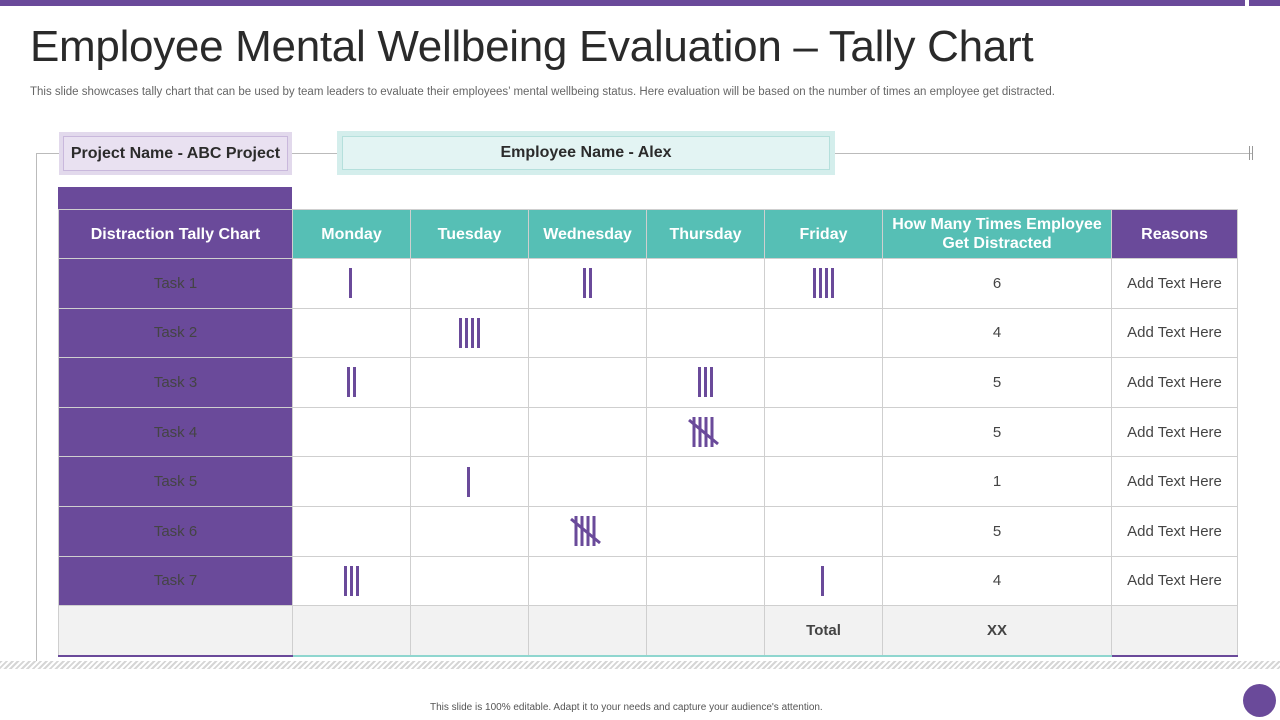  Describe the element at coordinates (175, 382) in the screenshot. I see `task-label: Task 3` at that location.